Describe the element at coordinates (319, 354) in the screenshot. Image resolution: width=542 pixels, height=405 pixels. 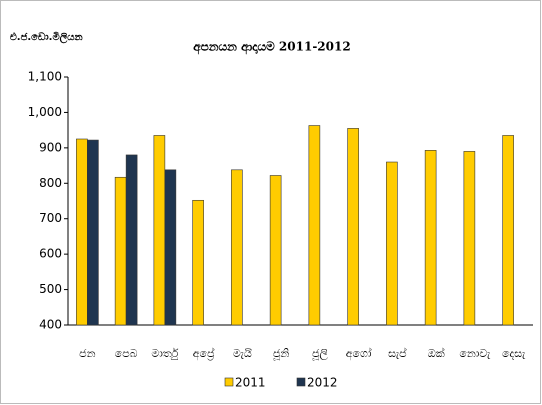
I see `x-tick-label: ජූලි` at that location.